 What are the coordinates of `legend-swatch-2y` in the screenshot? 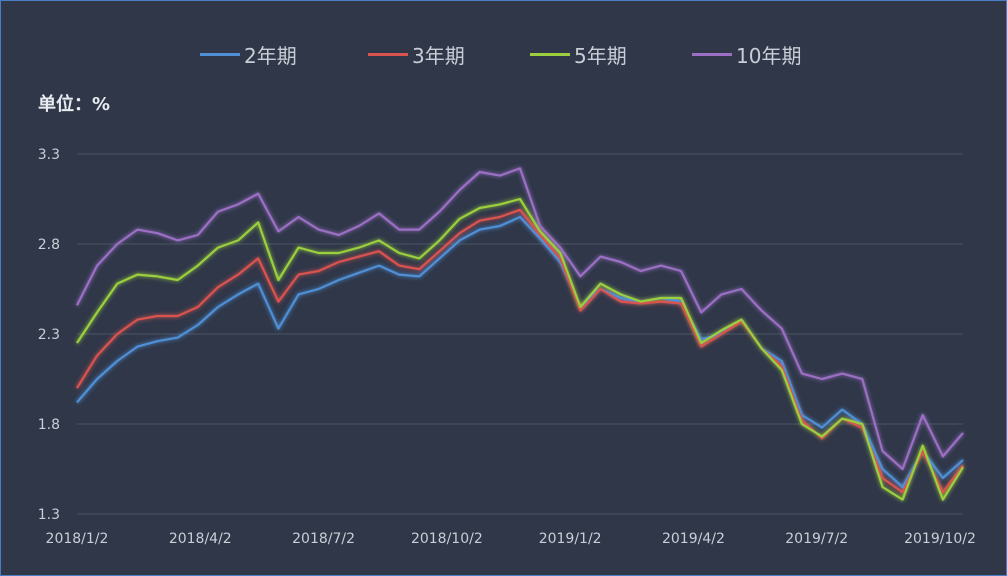 It's located at (220, 54).